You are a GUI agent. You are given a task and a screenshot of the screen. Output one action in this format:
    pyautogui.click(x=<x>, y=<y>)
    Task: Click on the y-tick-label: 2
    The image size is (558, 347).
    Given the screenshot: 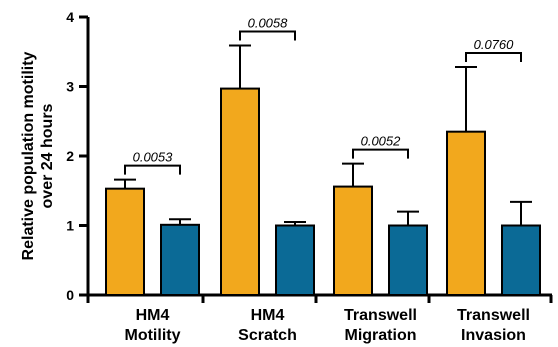 What is the action you would take?
    pyautogui.click(x=70, y=156)
    